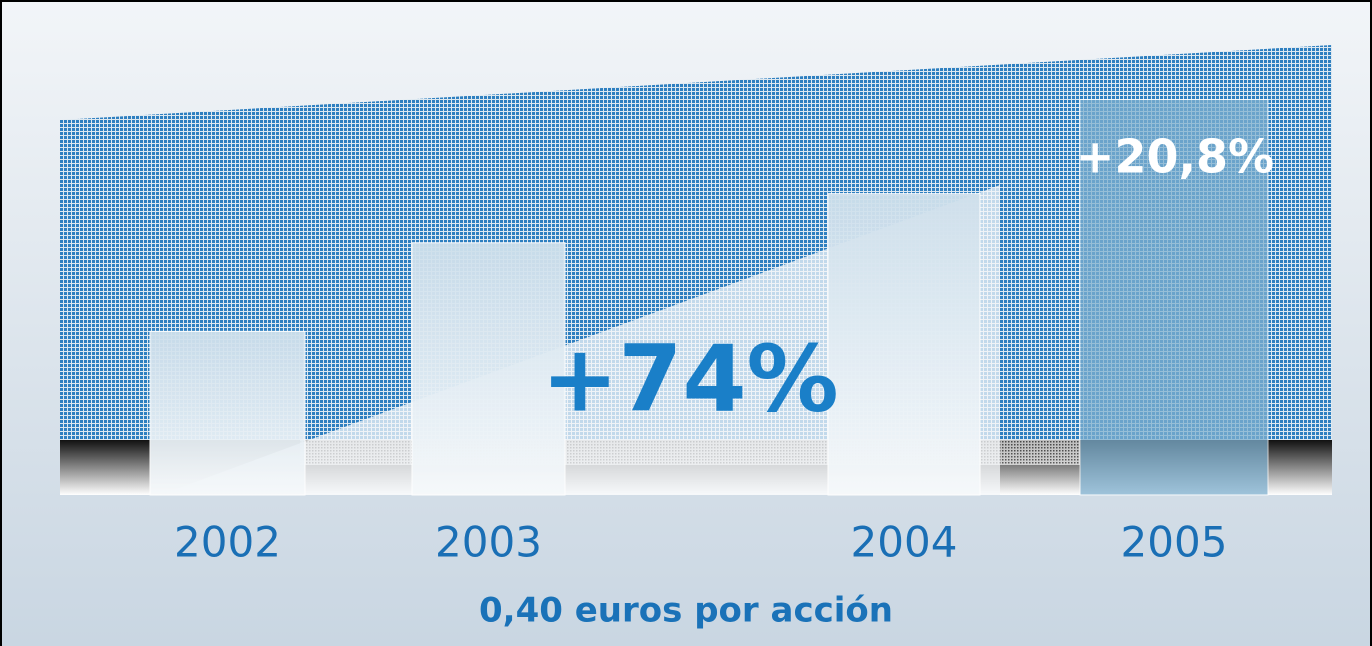  What do you see at coordinates (904, 542) in the screenshot?
I see `x-tick-label: 2004` at bounding box center [904, 542].